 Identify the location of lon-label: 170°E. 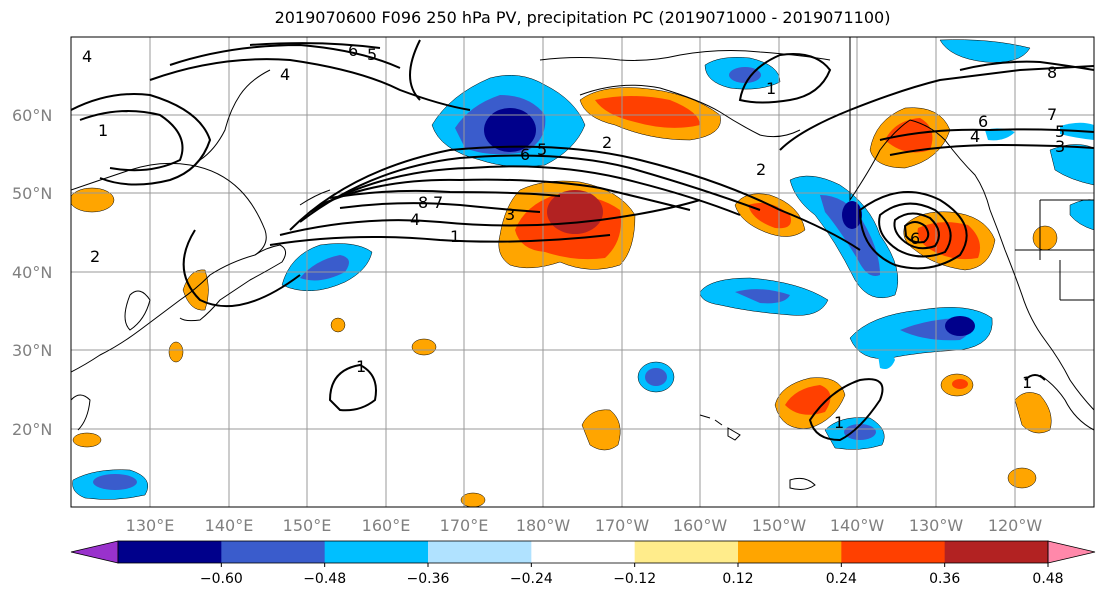
(464, 525).